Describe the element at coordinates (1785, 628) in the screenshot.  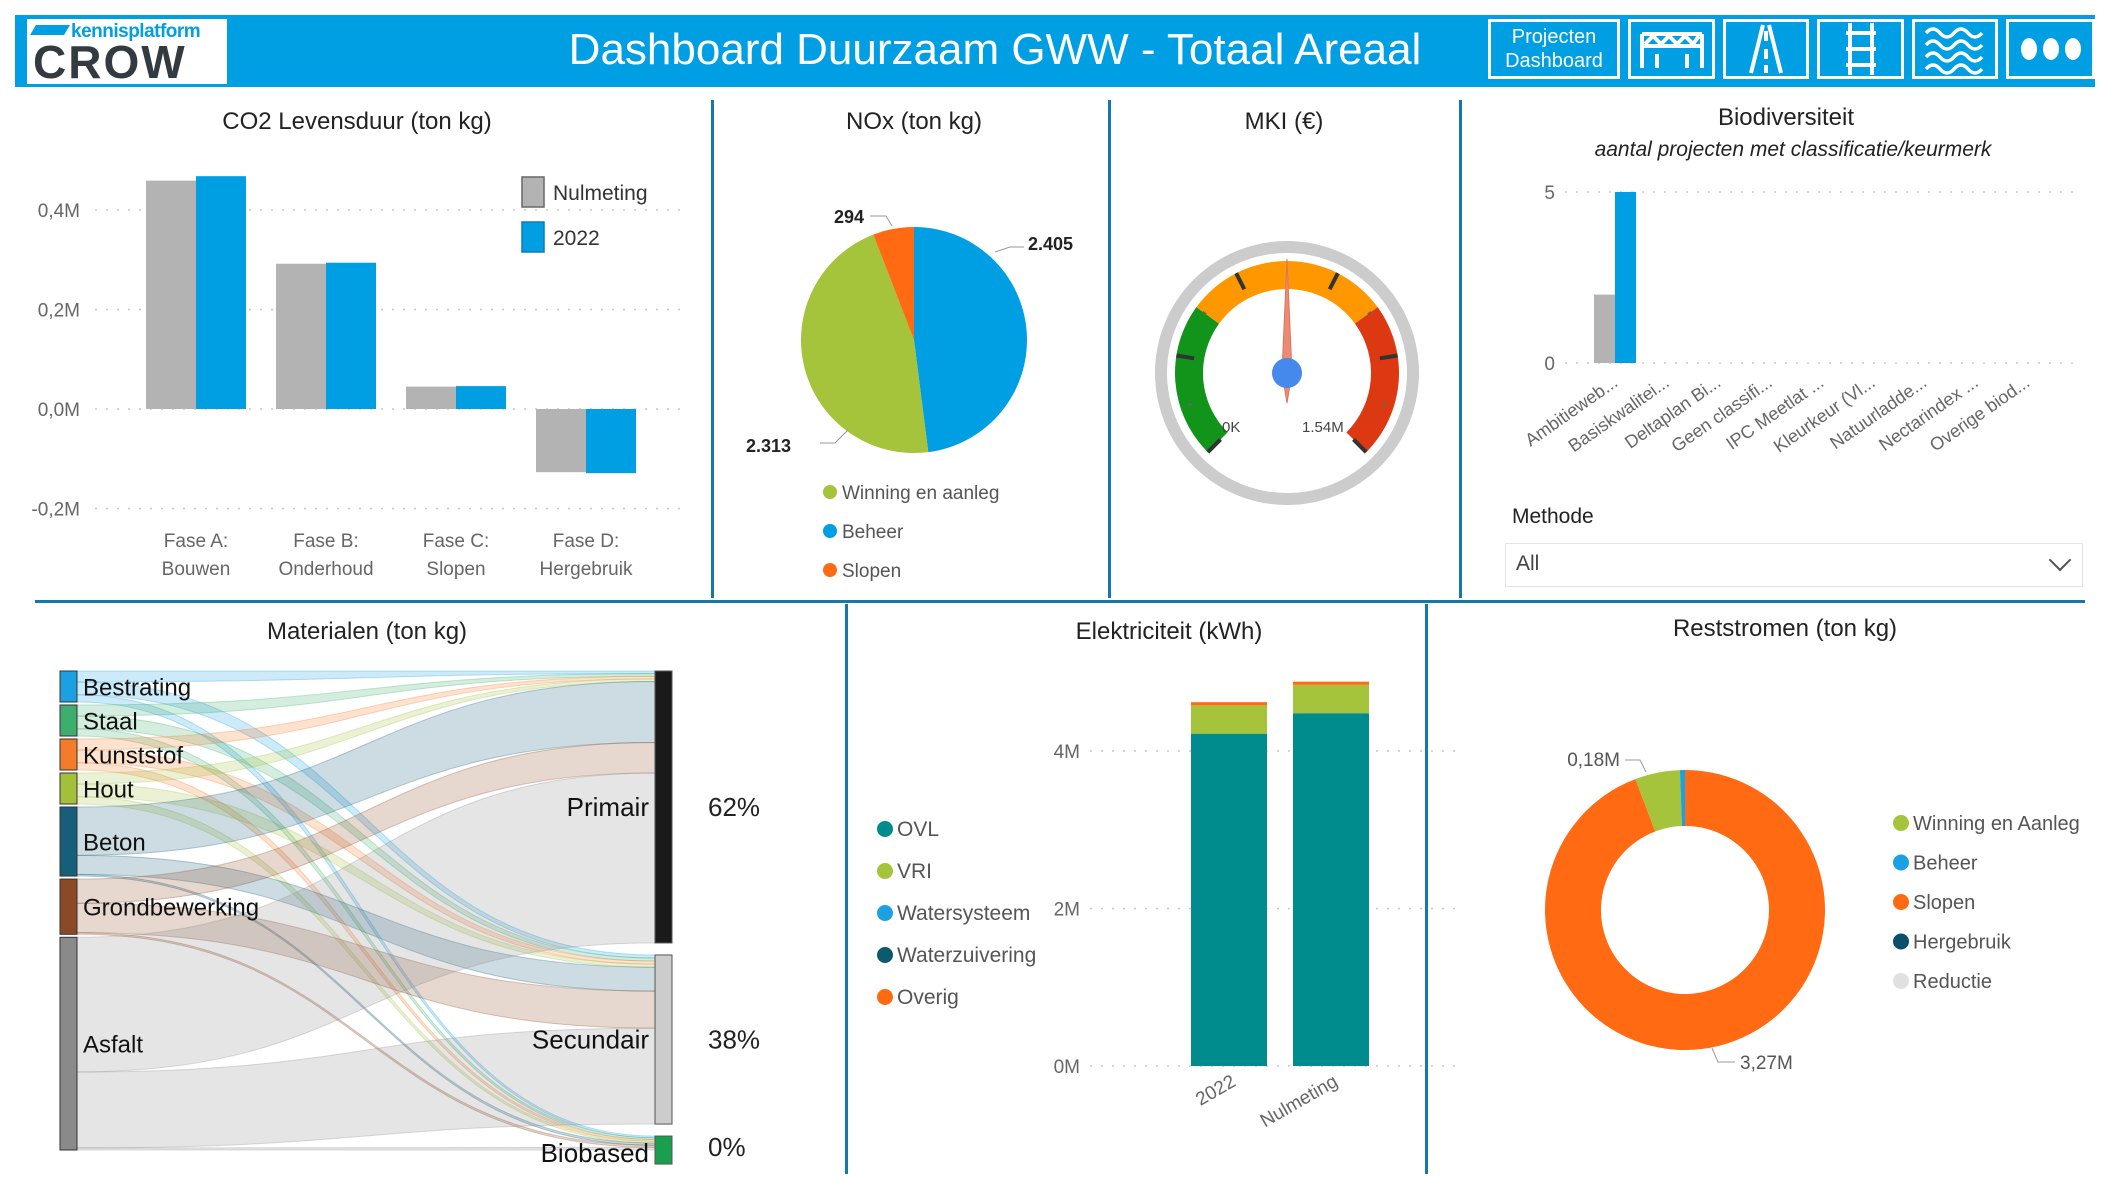
I see `reststromen-title: Reststromen (ton kg)` at that location.